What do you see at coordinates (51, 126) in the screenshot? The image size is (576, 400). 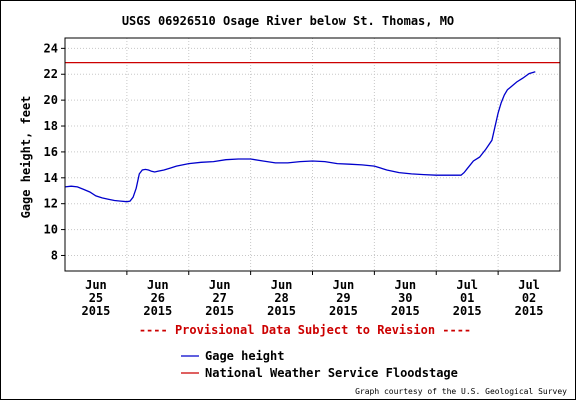 I see `y-tick-label: 18` at bounding box center [51, 126].